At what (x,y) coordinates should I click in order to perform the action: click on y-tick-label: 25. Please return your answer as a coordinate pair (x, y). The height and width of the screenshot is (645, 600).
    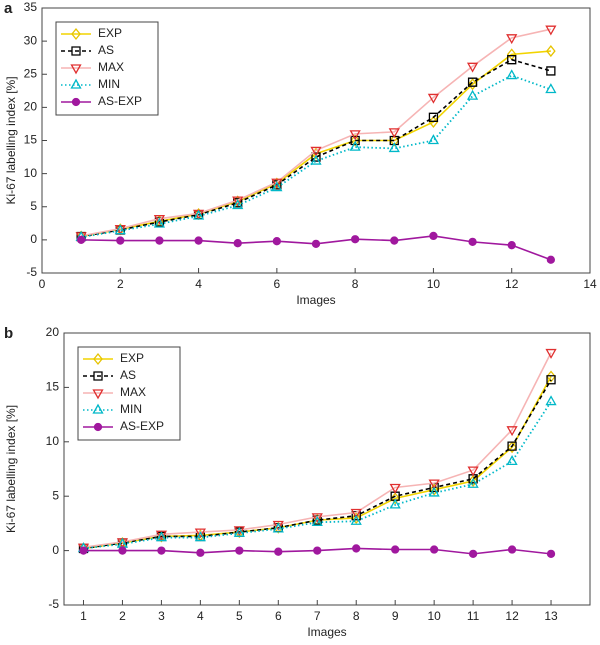
    Looking at the image, I should click on (31, 73).